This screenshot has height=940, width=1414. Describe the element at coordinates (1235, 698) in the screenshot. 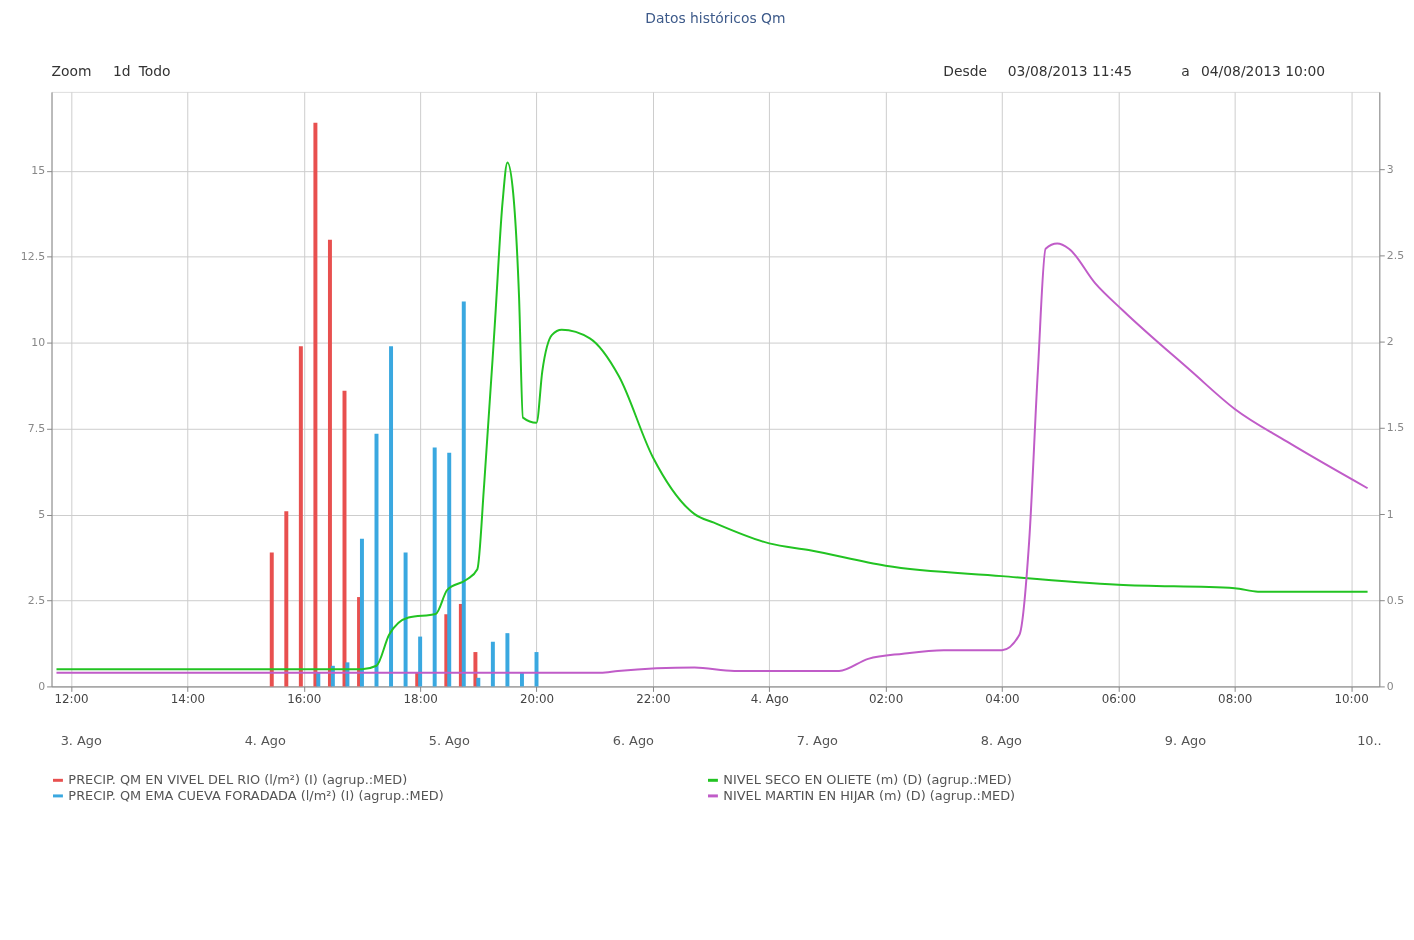

I see `x-tick-label: 08:00` at that location.